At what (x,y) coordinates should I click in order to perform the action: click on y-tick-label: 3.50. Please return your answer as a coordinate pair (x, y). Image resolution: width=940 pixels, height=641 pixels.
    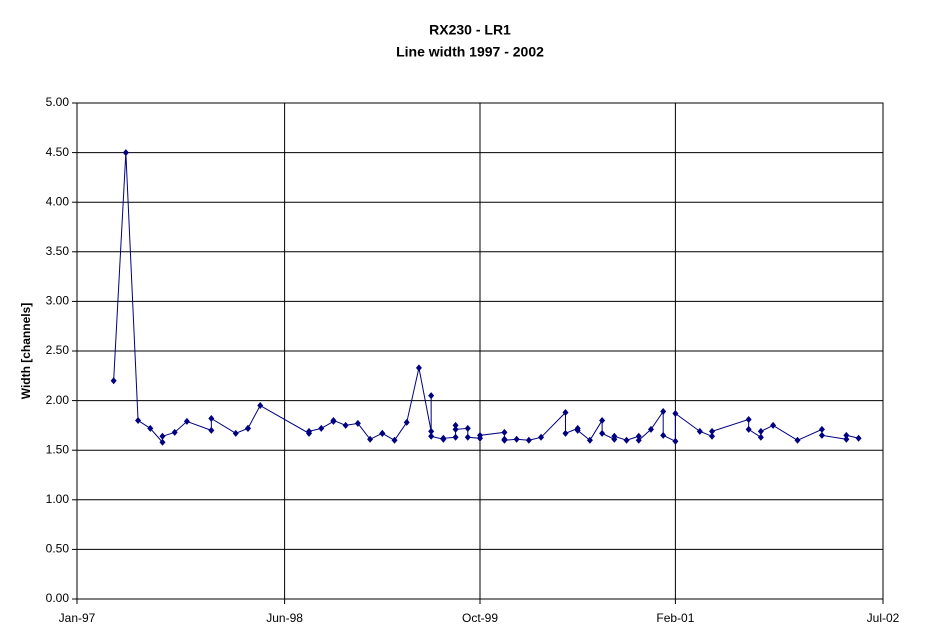
    Looking at the image, I should click on (58, 251).